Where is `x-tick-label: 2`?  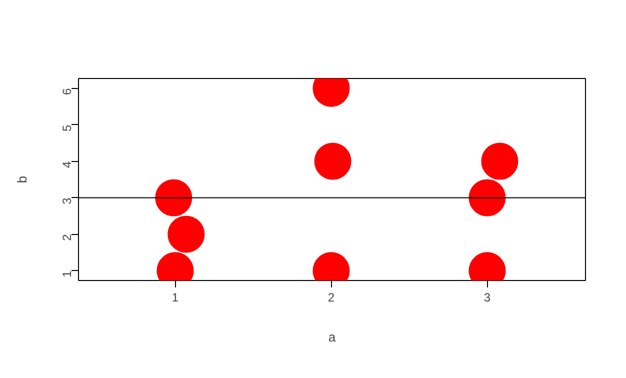
x-tick-label: 2 is located at coordinates (331, 297).